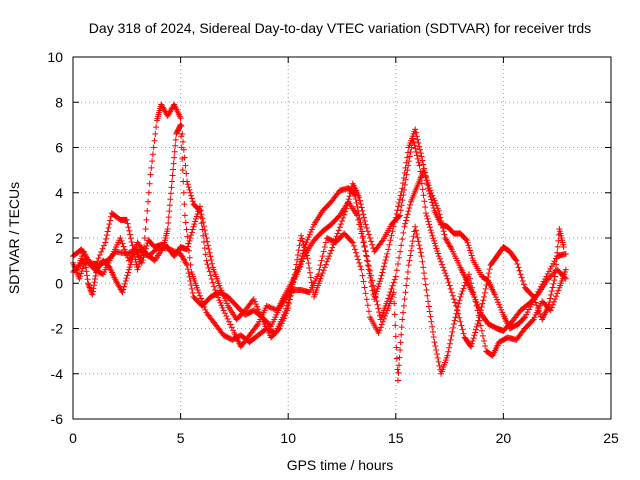 This screenshot has width=640, height=480. I want to click on y-tick-label: -2, so click(57, 329).